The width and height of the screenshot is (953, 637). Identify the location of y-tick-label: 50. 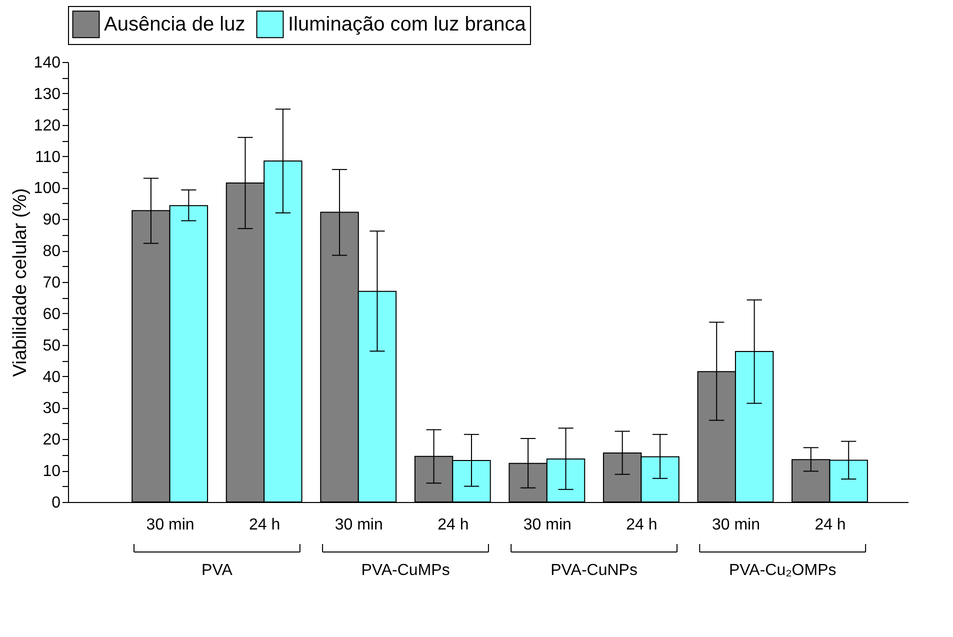
(51, 345).